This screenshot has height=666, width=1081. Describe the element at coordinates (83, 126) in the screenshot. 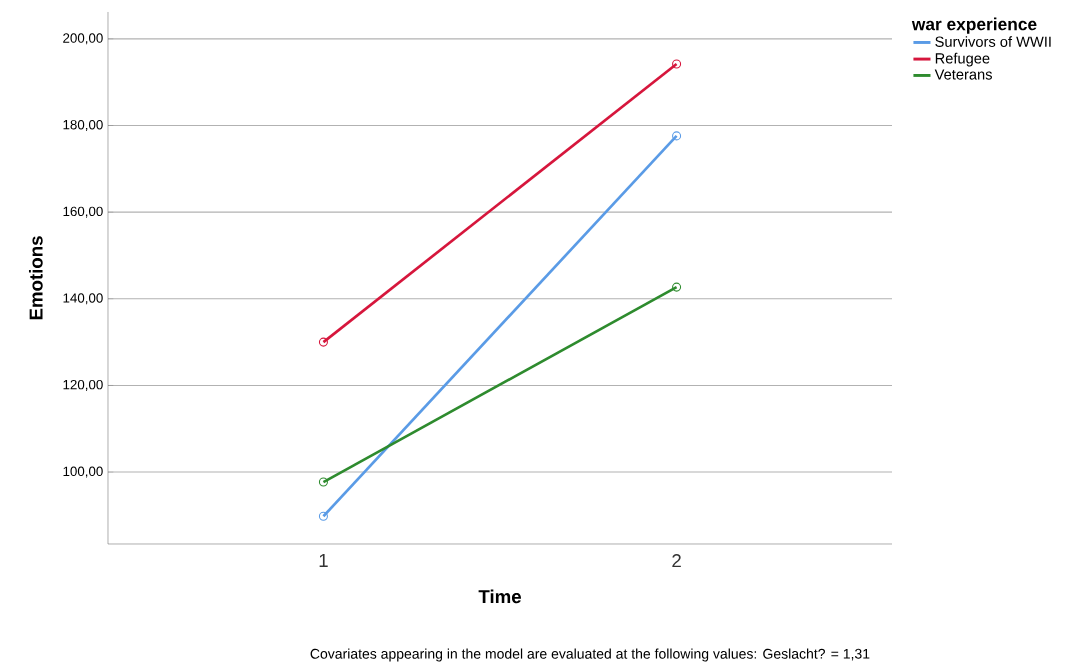

I see `y-tick-label: 180,00` at that location.